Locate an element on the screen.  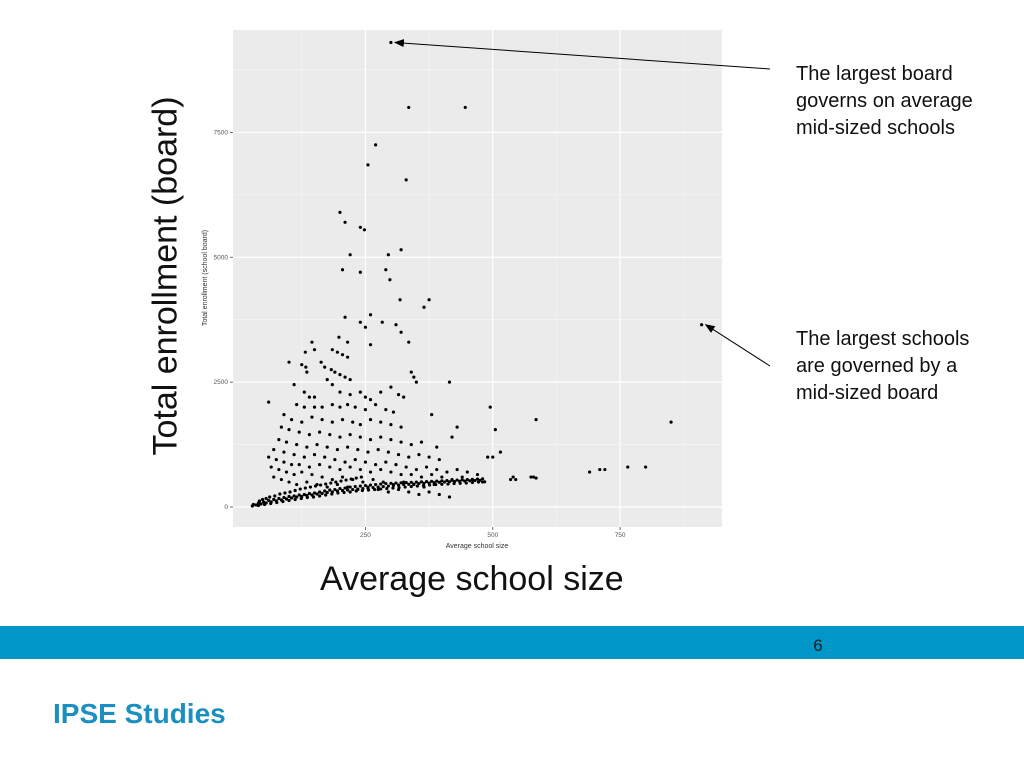
page-number: 6 is located at coordinates (818, 645).